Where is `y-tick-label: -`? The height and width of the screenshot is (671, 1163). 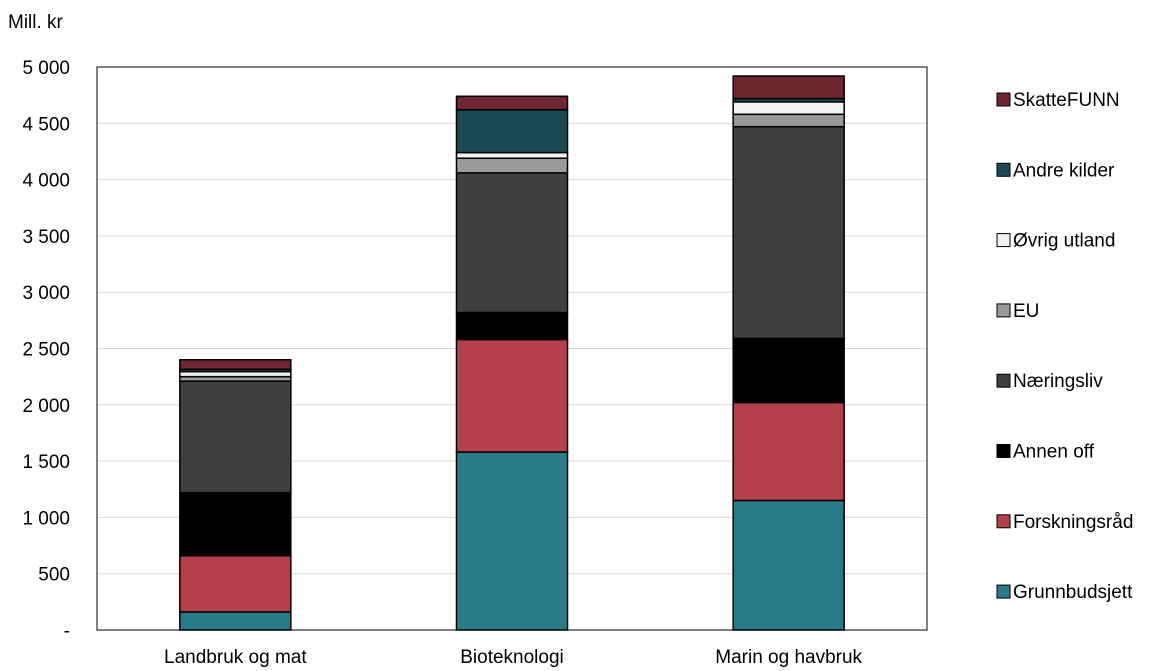 y-tick-label: - is located at coordinates (67, 631).